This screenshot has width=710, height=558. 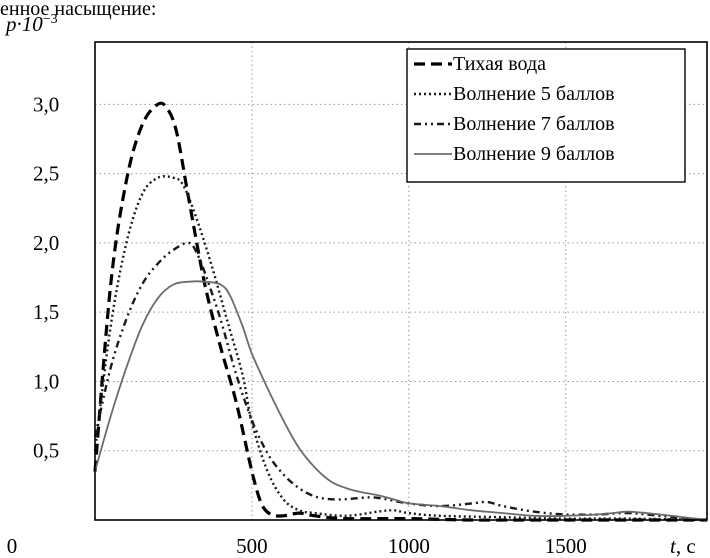 I want to click on y-tick-label: 2,0, so click(x=46, y=243).